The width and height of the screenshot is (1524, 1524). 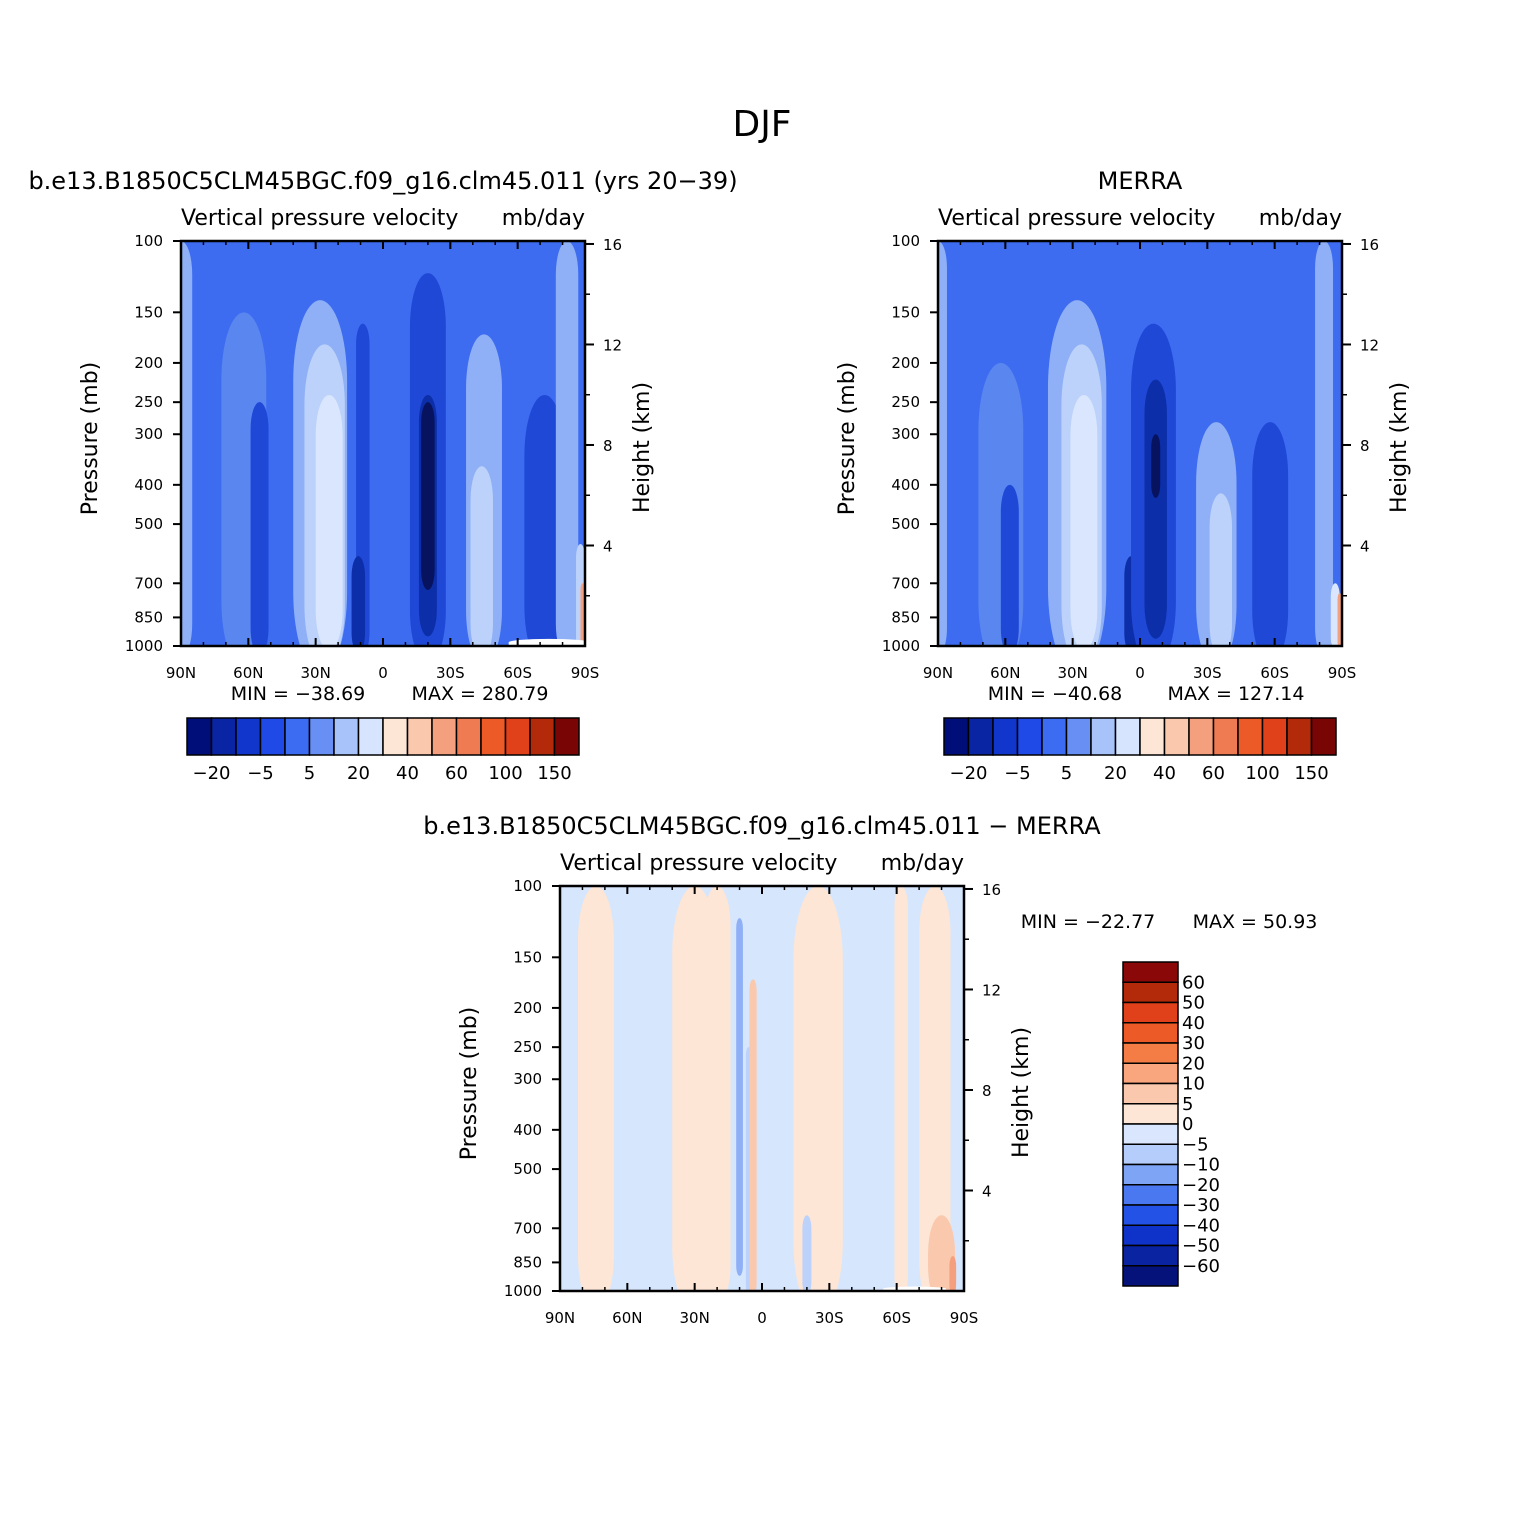 What do you see at coordinates (1193, 1003) in the screenshot?
I see `colorbar-label: 50` at bounding box center [1193, 1003].